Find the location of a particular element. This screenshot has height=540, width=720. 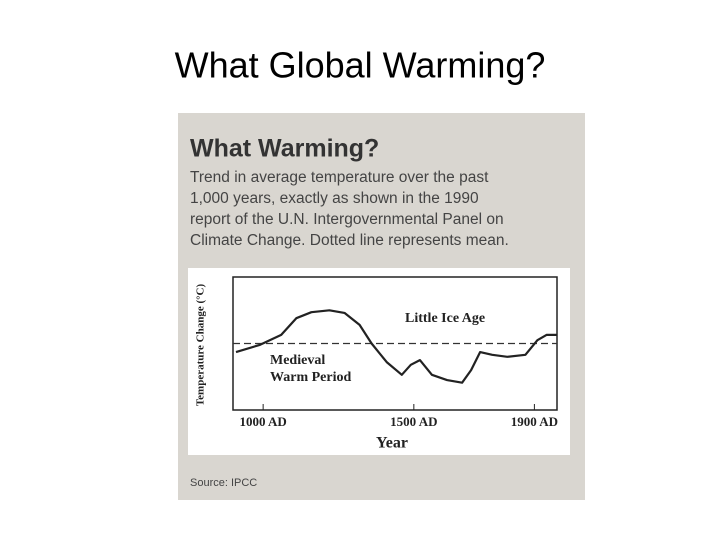

x-axis-label: Year is located at coordinates (392, 443).